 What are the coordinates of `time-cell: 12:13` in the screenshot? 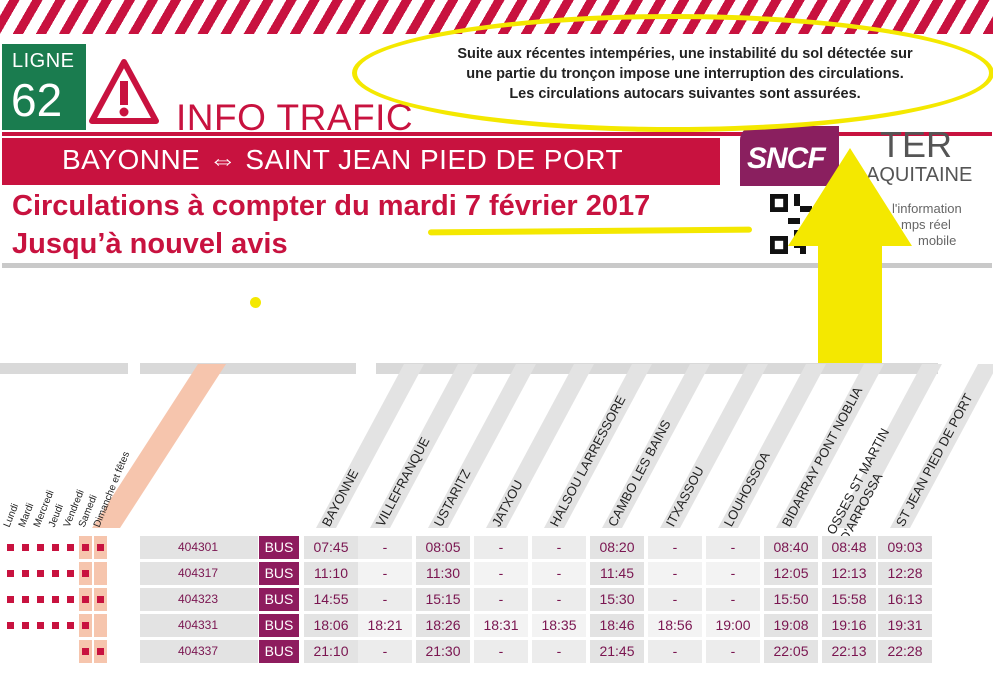 It's located at (849, 573).